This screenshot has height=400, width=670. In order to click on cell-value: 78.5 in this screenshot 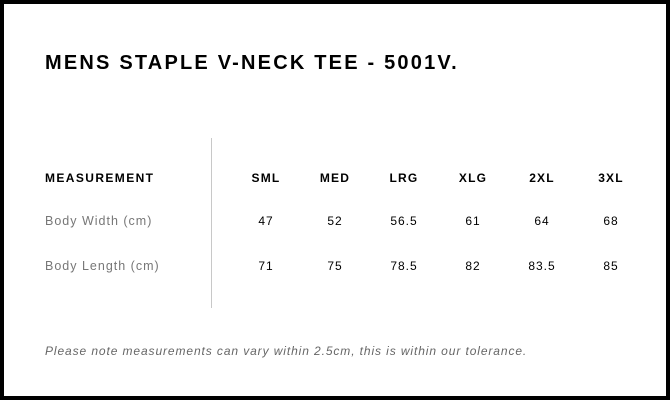, I will do `click(404, 266)`.